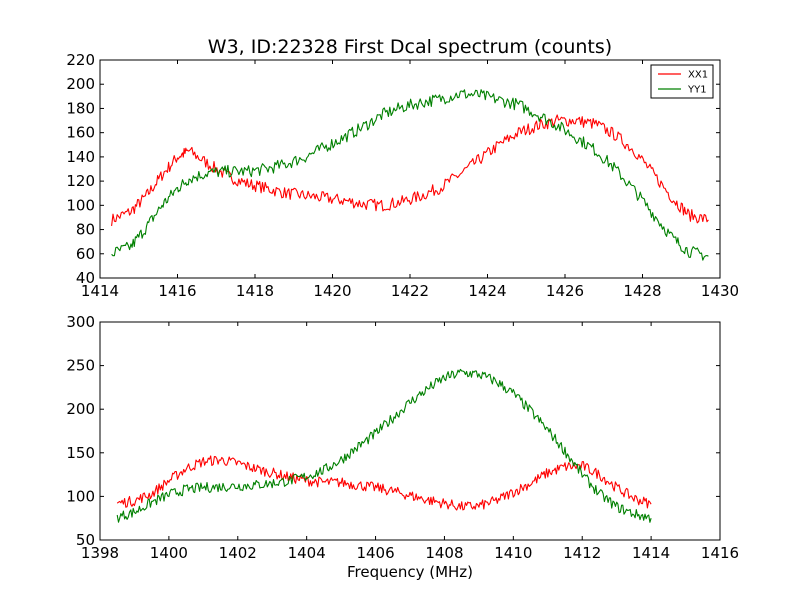 This screenshot has width=800, height=600. What do you see at coordinates (80, 181) in the screenshot?
I see `top-y-tick-label: 120` at bounding box center [80, 181].